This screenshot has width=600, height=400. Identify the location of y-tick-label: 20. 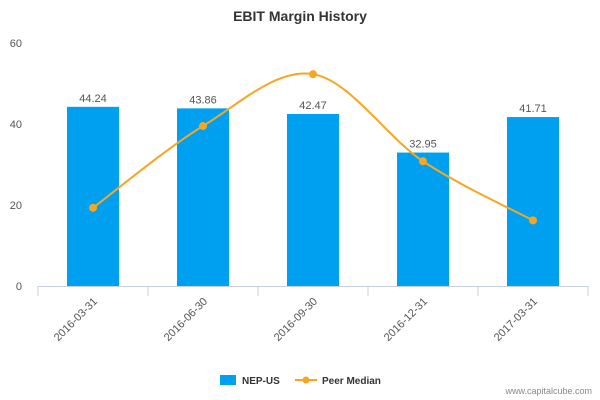
(16, 206).